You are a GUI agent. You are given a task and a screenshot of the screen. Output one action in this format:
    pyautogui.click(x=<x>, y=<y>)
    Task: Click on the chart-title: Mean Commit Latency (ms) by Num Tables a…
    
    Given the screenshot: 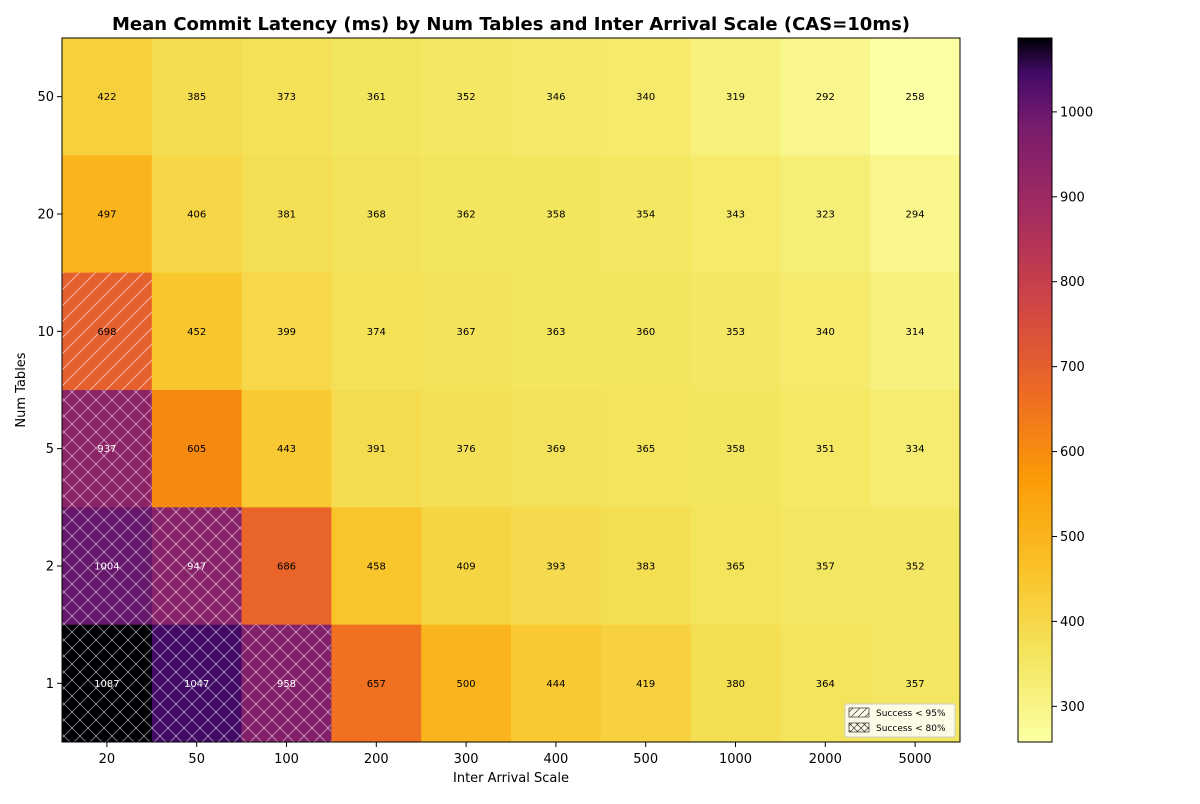 What is the action you would take?
    pyautogui.click(x=511, y=24)
    